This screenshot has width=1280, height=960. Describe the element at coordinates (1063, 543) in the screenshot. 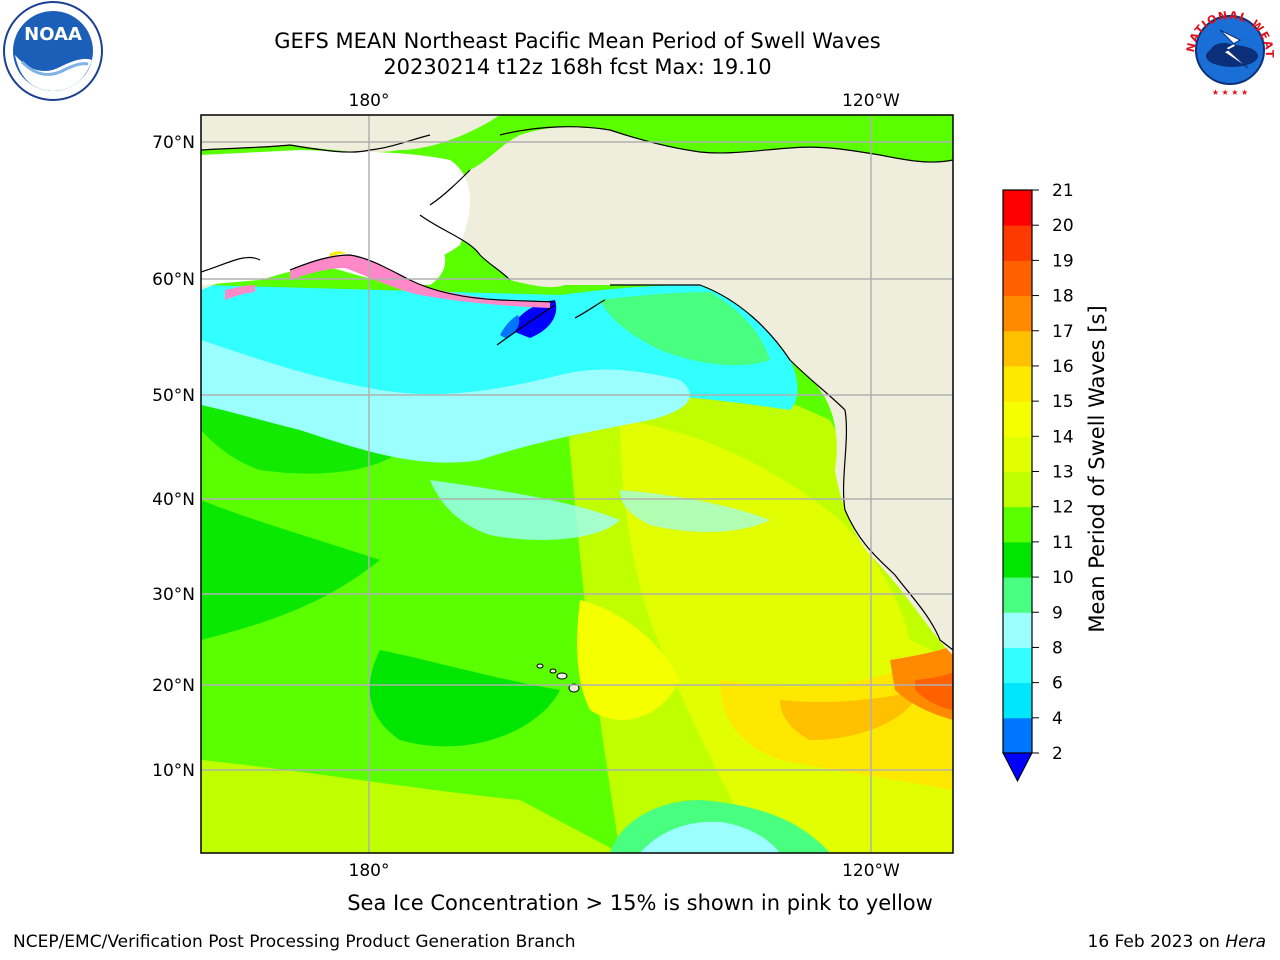

I see `colorbar-tick-label: 11` at that location.